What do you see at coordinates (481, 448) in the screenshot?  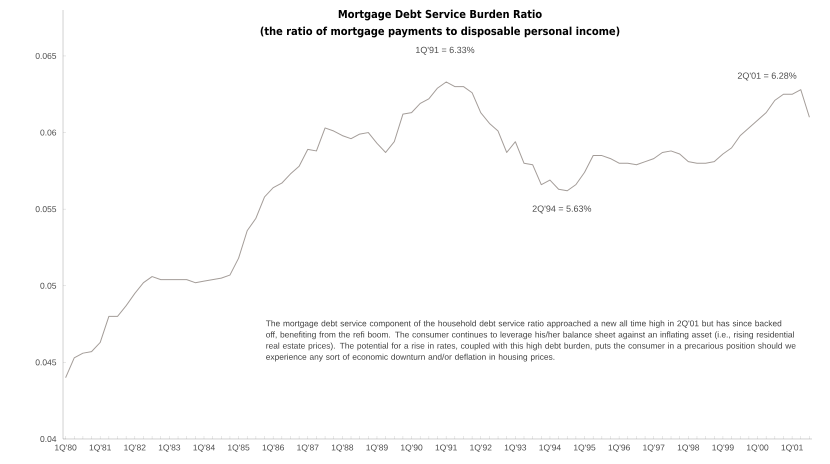 I see `x-tick-label: 1Q'92` at bounding box center [481, 448].